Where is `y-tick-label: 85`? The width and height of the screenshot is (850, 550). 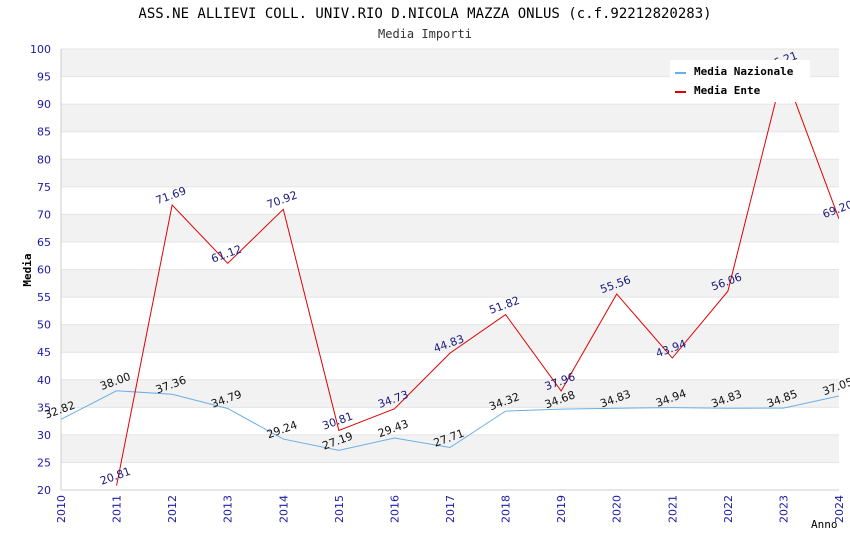
y-tick-label: 85 is located at coordinates (44, 132).